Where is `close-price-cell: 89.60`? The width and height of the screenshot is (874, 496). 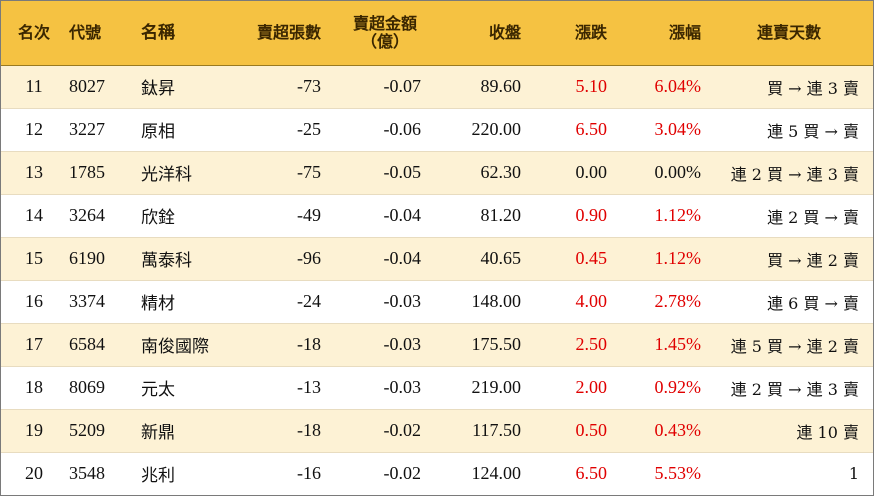
close-price-cell: 89.60 is located at coordinates (501, 86).